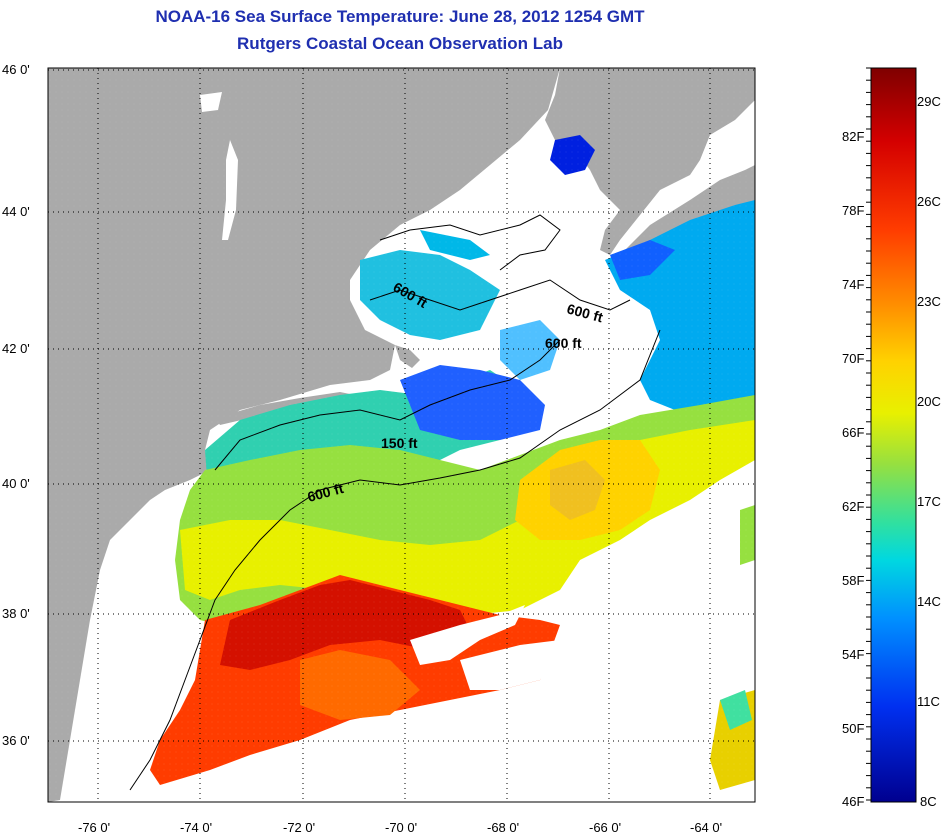 Image resolution: width=944 pixels, height=840 pixels. What do you see at coordinates (605, 827) in the screenshot?
I see `lon-label: -66 0'` at bounding box center [605, 827].